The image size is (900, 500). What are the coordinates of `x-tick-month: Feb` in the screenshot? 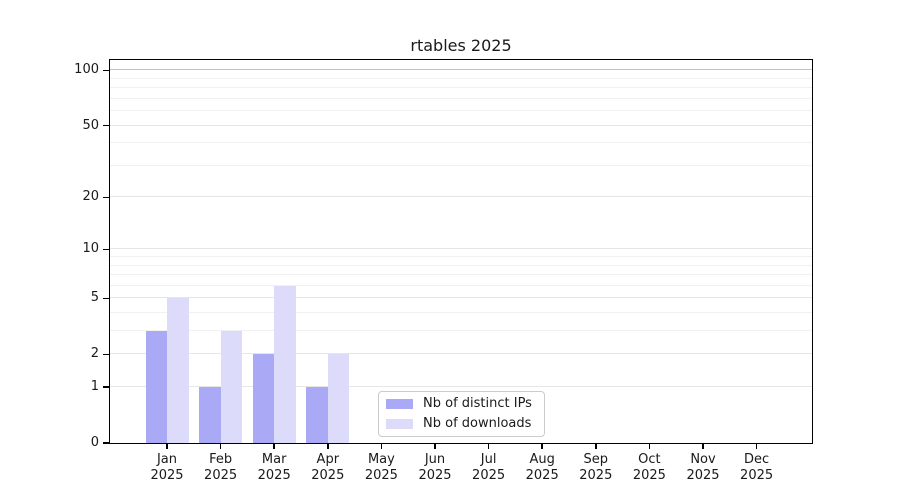 It's located at (221, 459).